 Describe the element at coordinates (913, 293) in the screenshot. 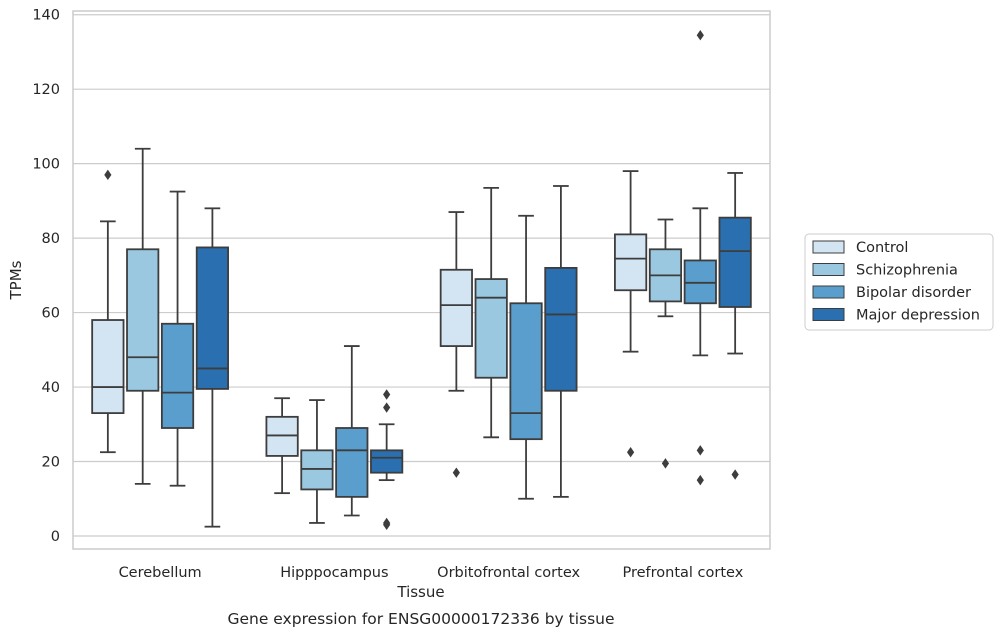

I see `legend-label: Bipolar disorder` at that location.